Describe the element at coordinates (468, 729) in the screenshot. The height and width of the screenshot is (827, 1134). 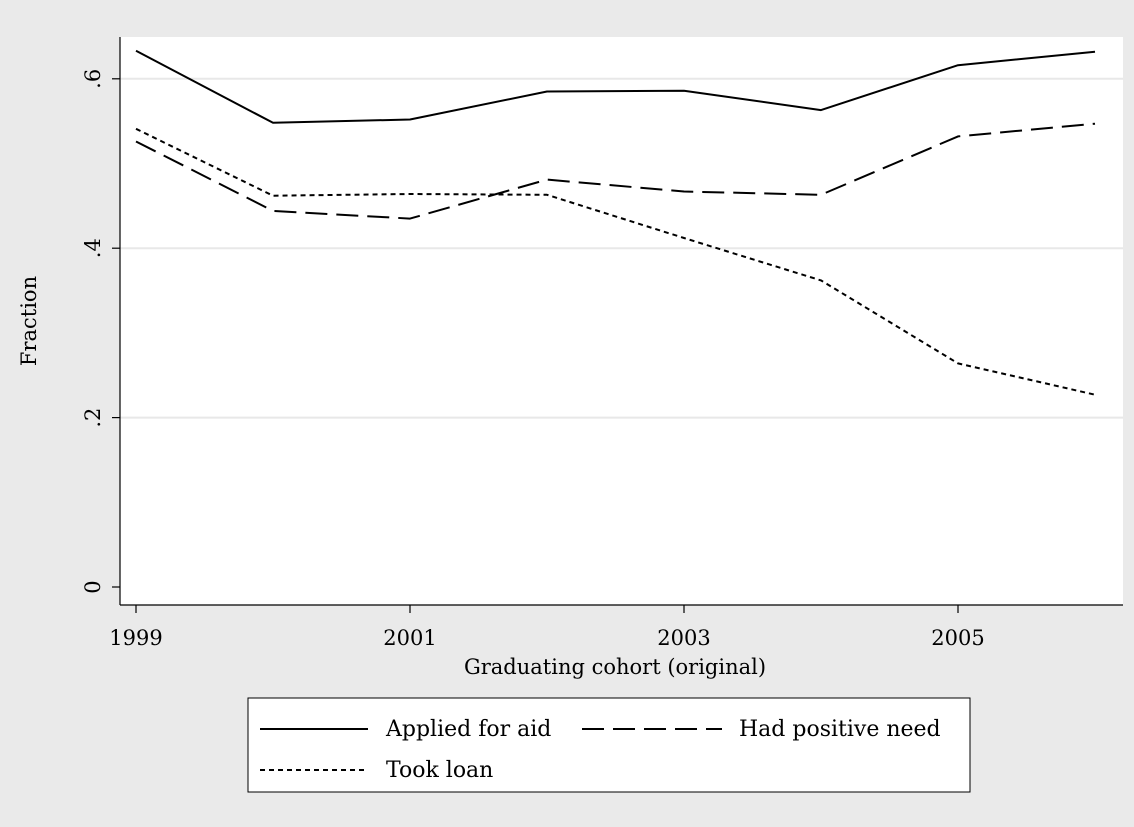
I see `legend-label-applied-for-aid: Applied for aid` at that location.